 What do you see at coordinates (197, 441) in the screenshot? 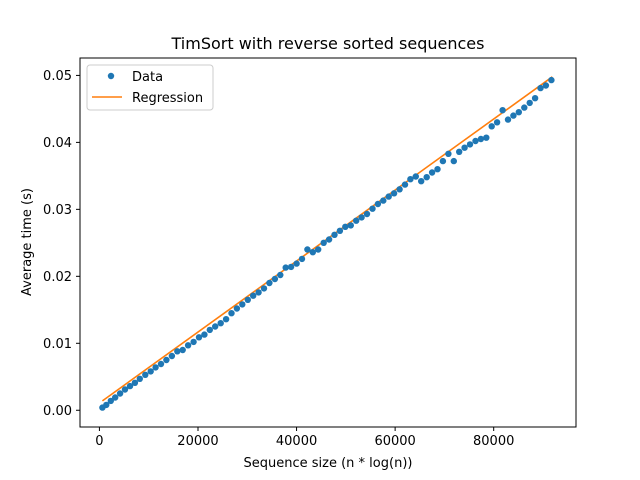
I see `x-tick-label: 20000` at bounding box center [197, 441].